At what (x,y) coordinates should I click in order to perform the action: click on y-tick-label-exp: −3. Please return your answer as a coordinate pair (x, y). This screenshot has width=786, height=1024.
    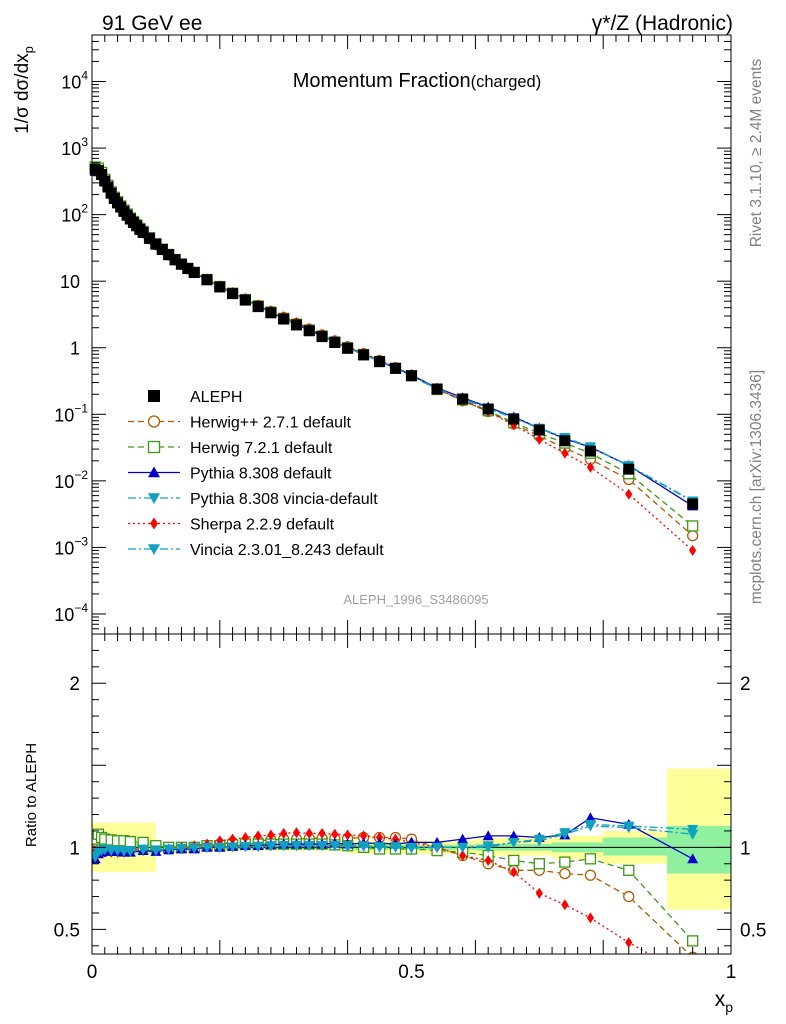
    Looking at the image, I should click on (81, 541).